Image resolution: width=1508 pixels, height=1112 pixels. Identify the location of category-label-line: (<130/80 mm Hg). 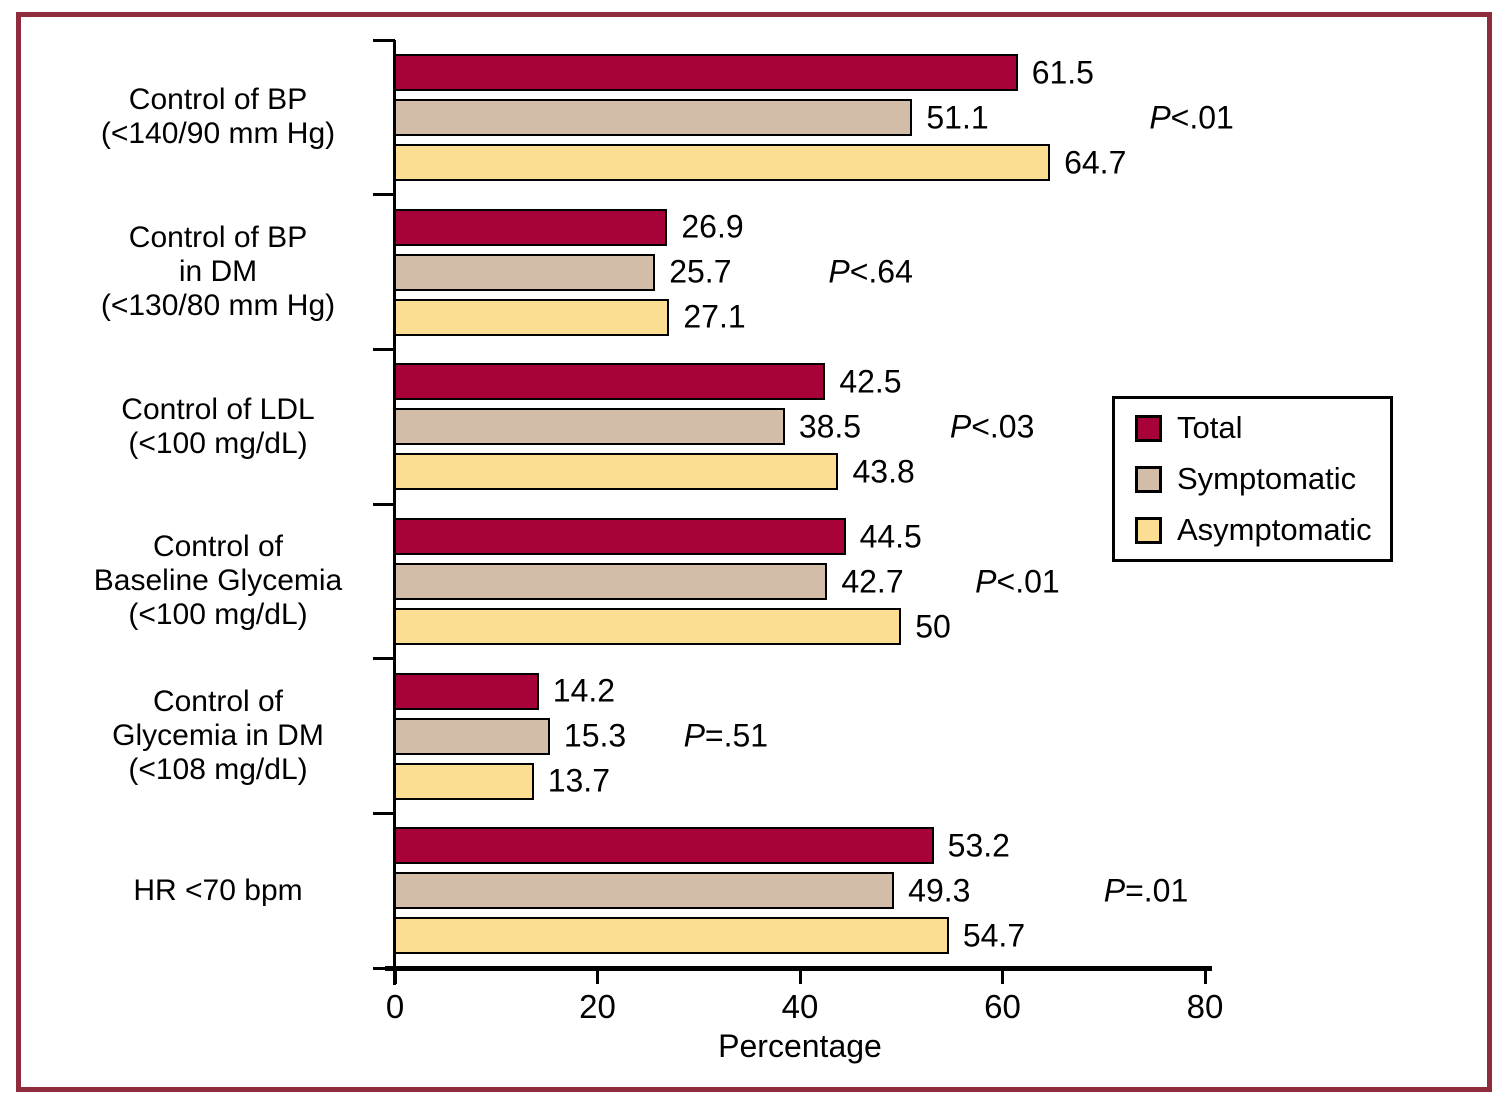
(218, 305).